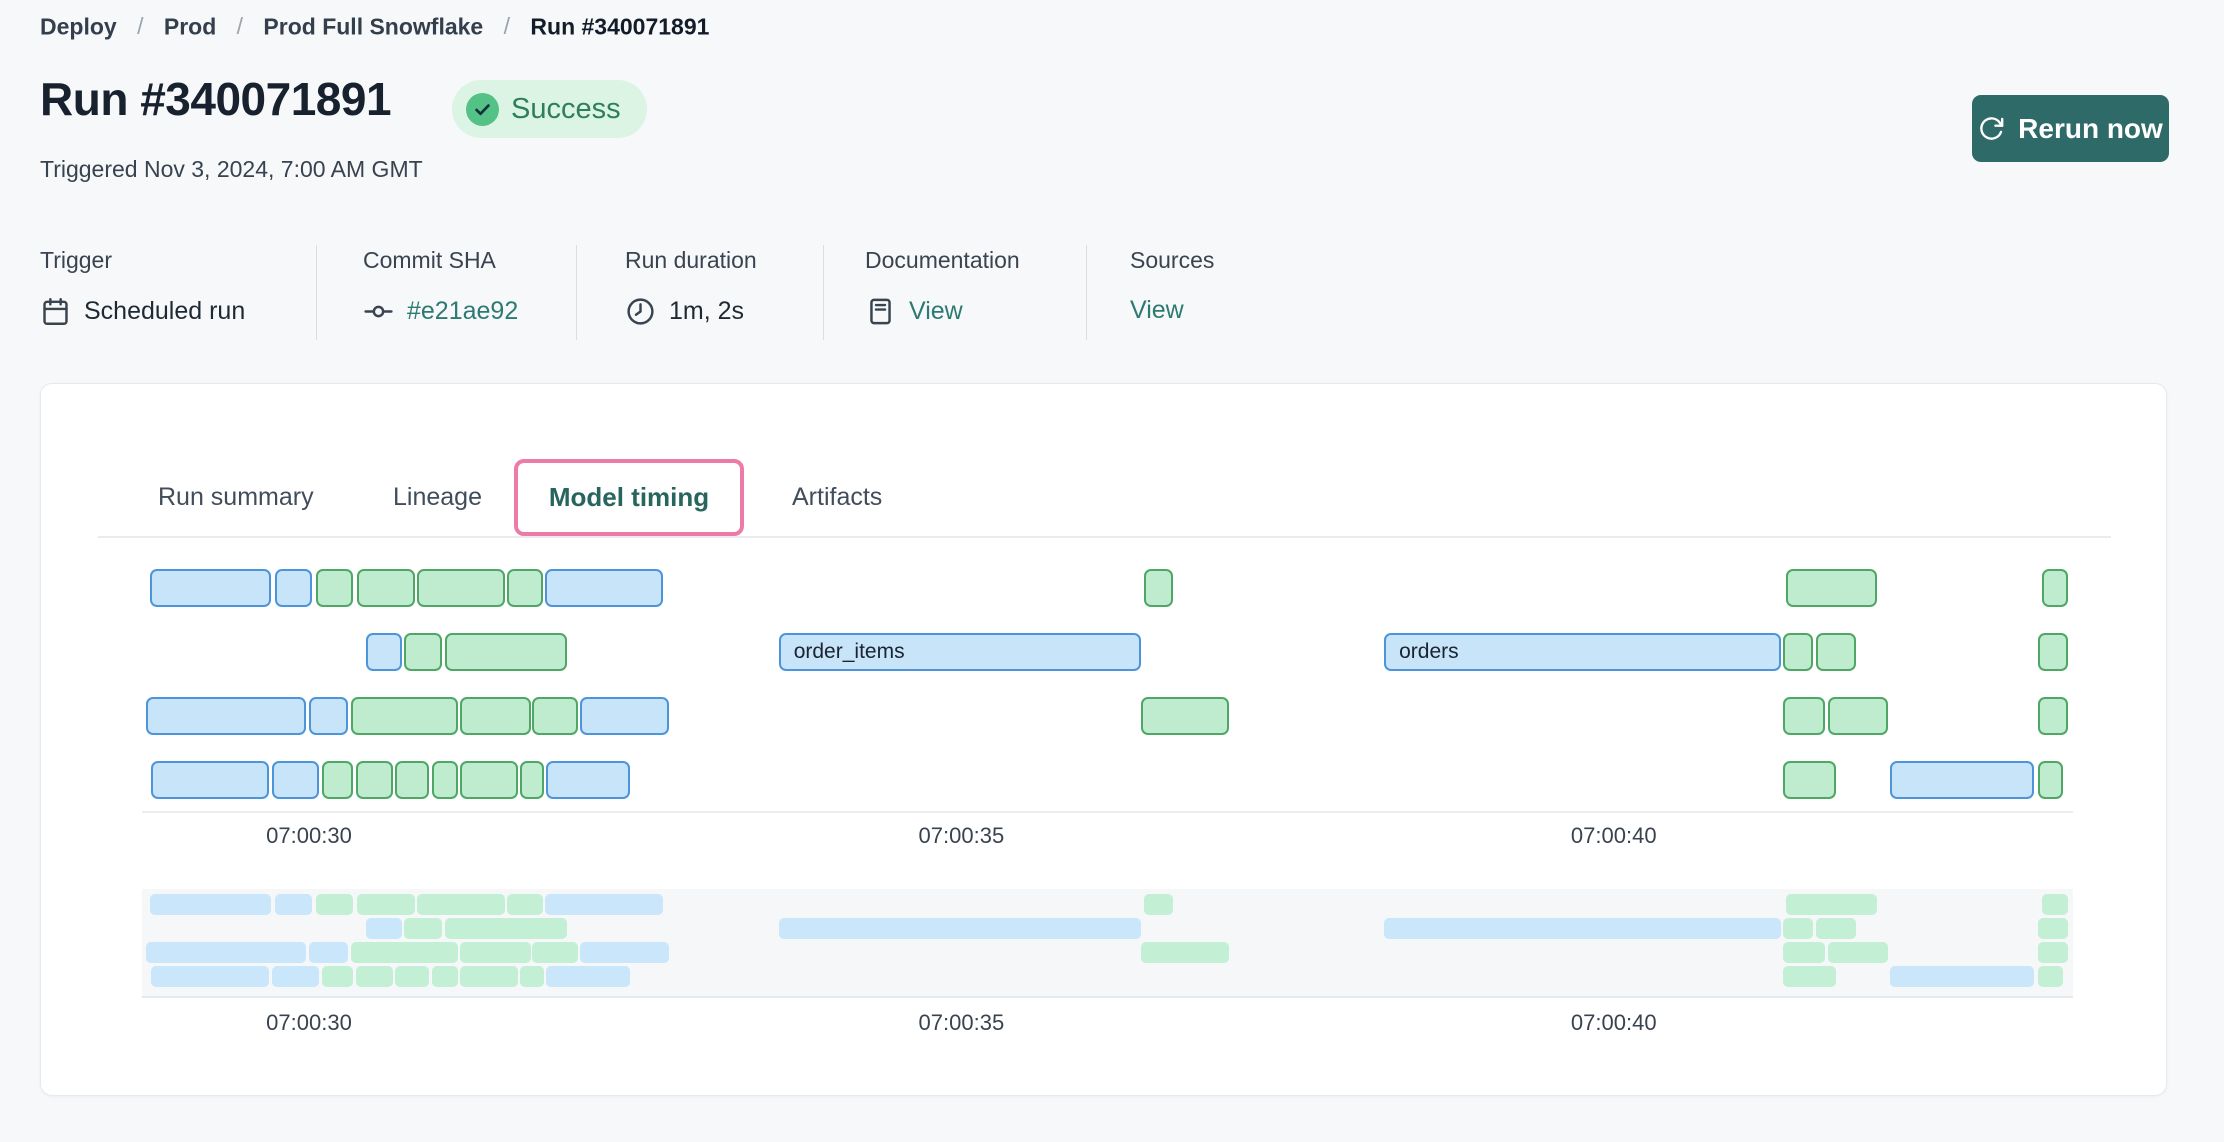 The height and width of the screenshot is (1142, 2224). Describe the element at coordinates (76, 260) in the screenshot. I see `meta-trigger-label: Trigger` at that location.